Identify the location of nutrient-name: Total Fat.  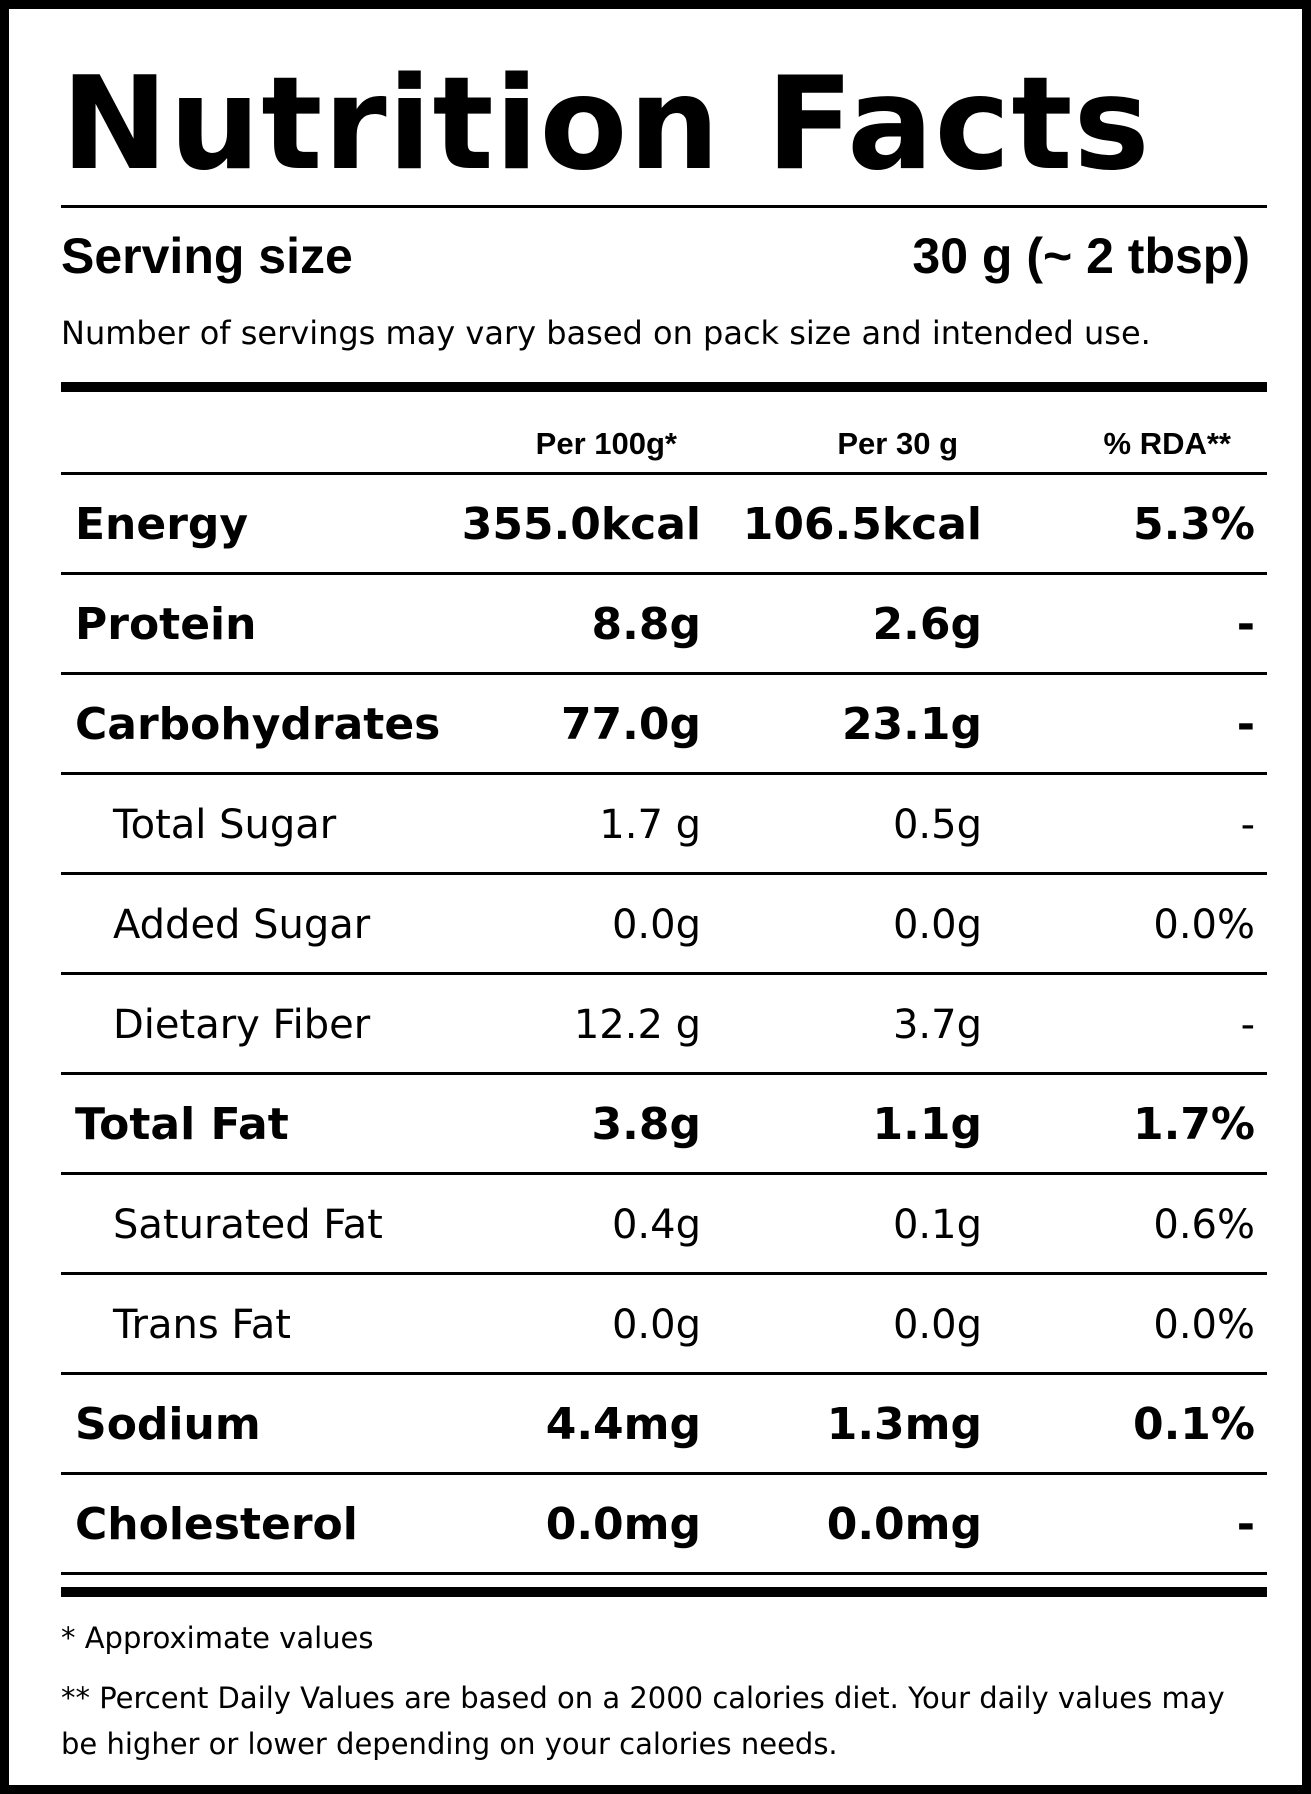
(182, 1124).